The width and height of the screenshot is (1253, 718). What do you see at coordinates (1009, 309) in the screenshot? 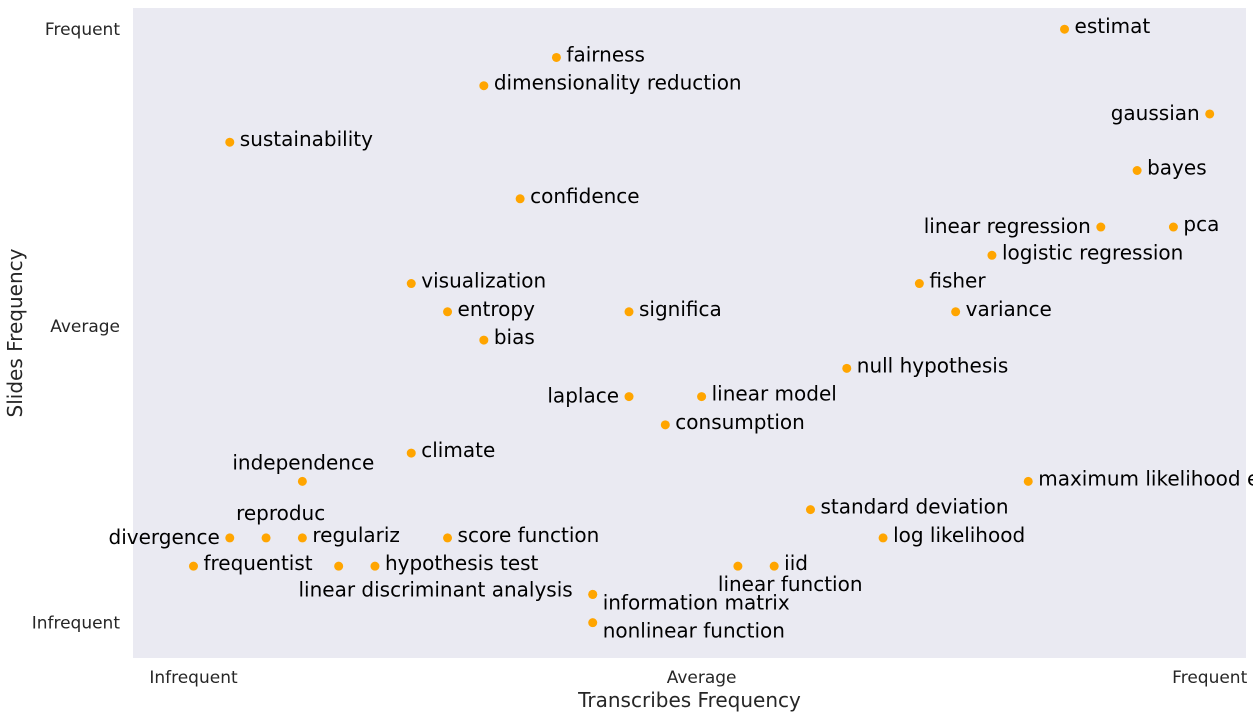
I see `point-label: variance` at bounding box center [1009, 309].